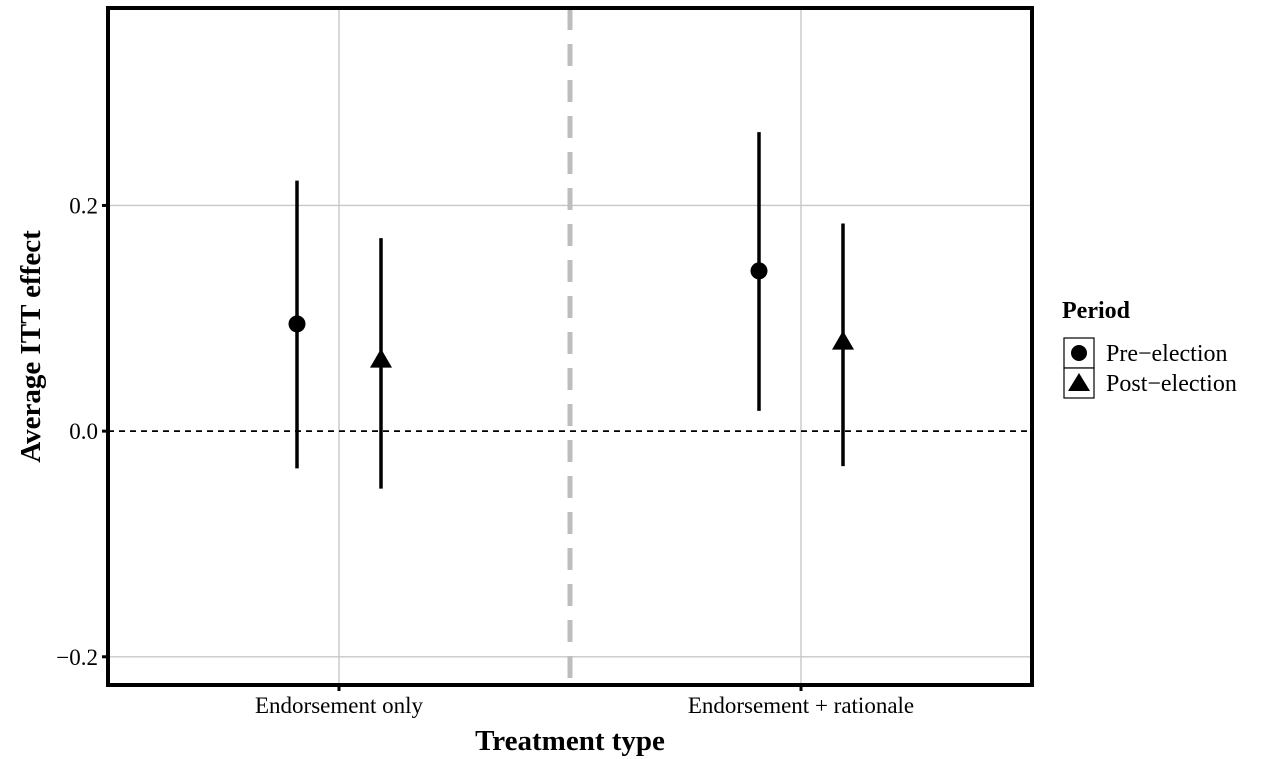  What do you see at coordinates (77, 657) in the screenshot?
I see `y-tick-label: −0.2` at bounding box center [77, 657].